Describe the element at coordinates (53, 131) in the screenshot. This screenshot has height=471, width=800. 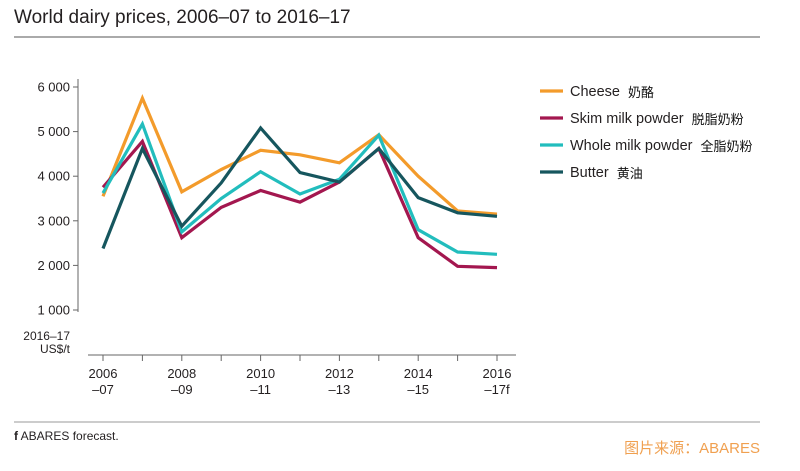
I see `y-tick-label: 5 000` at that location.